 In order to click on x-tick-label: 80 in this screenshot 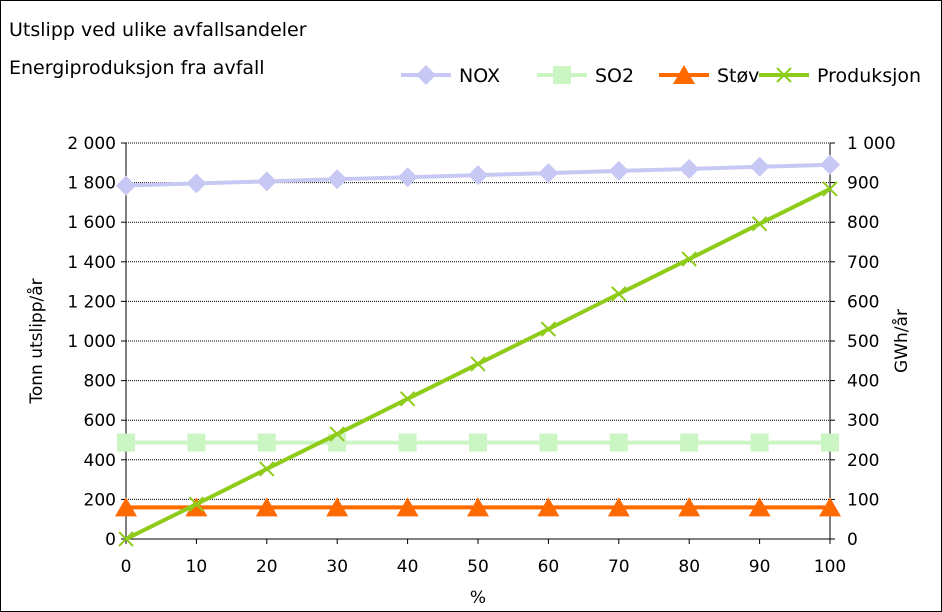, I will do `click(689, 567)`.